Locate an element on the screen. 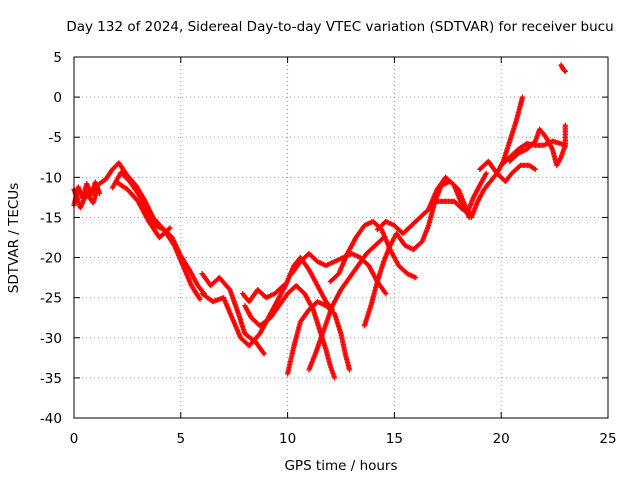 This screenshot has width=640, height=480. x-axis-label: GPS time / hours is located at coordinates (340, 466).